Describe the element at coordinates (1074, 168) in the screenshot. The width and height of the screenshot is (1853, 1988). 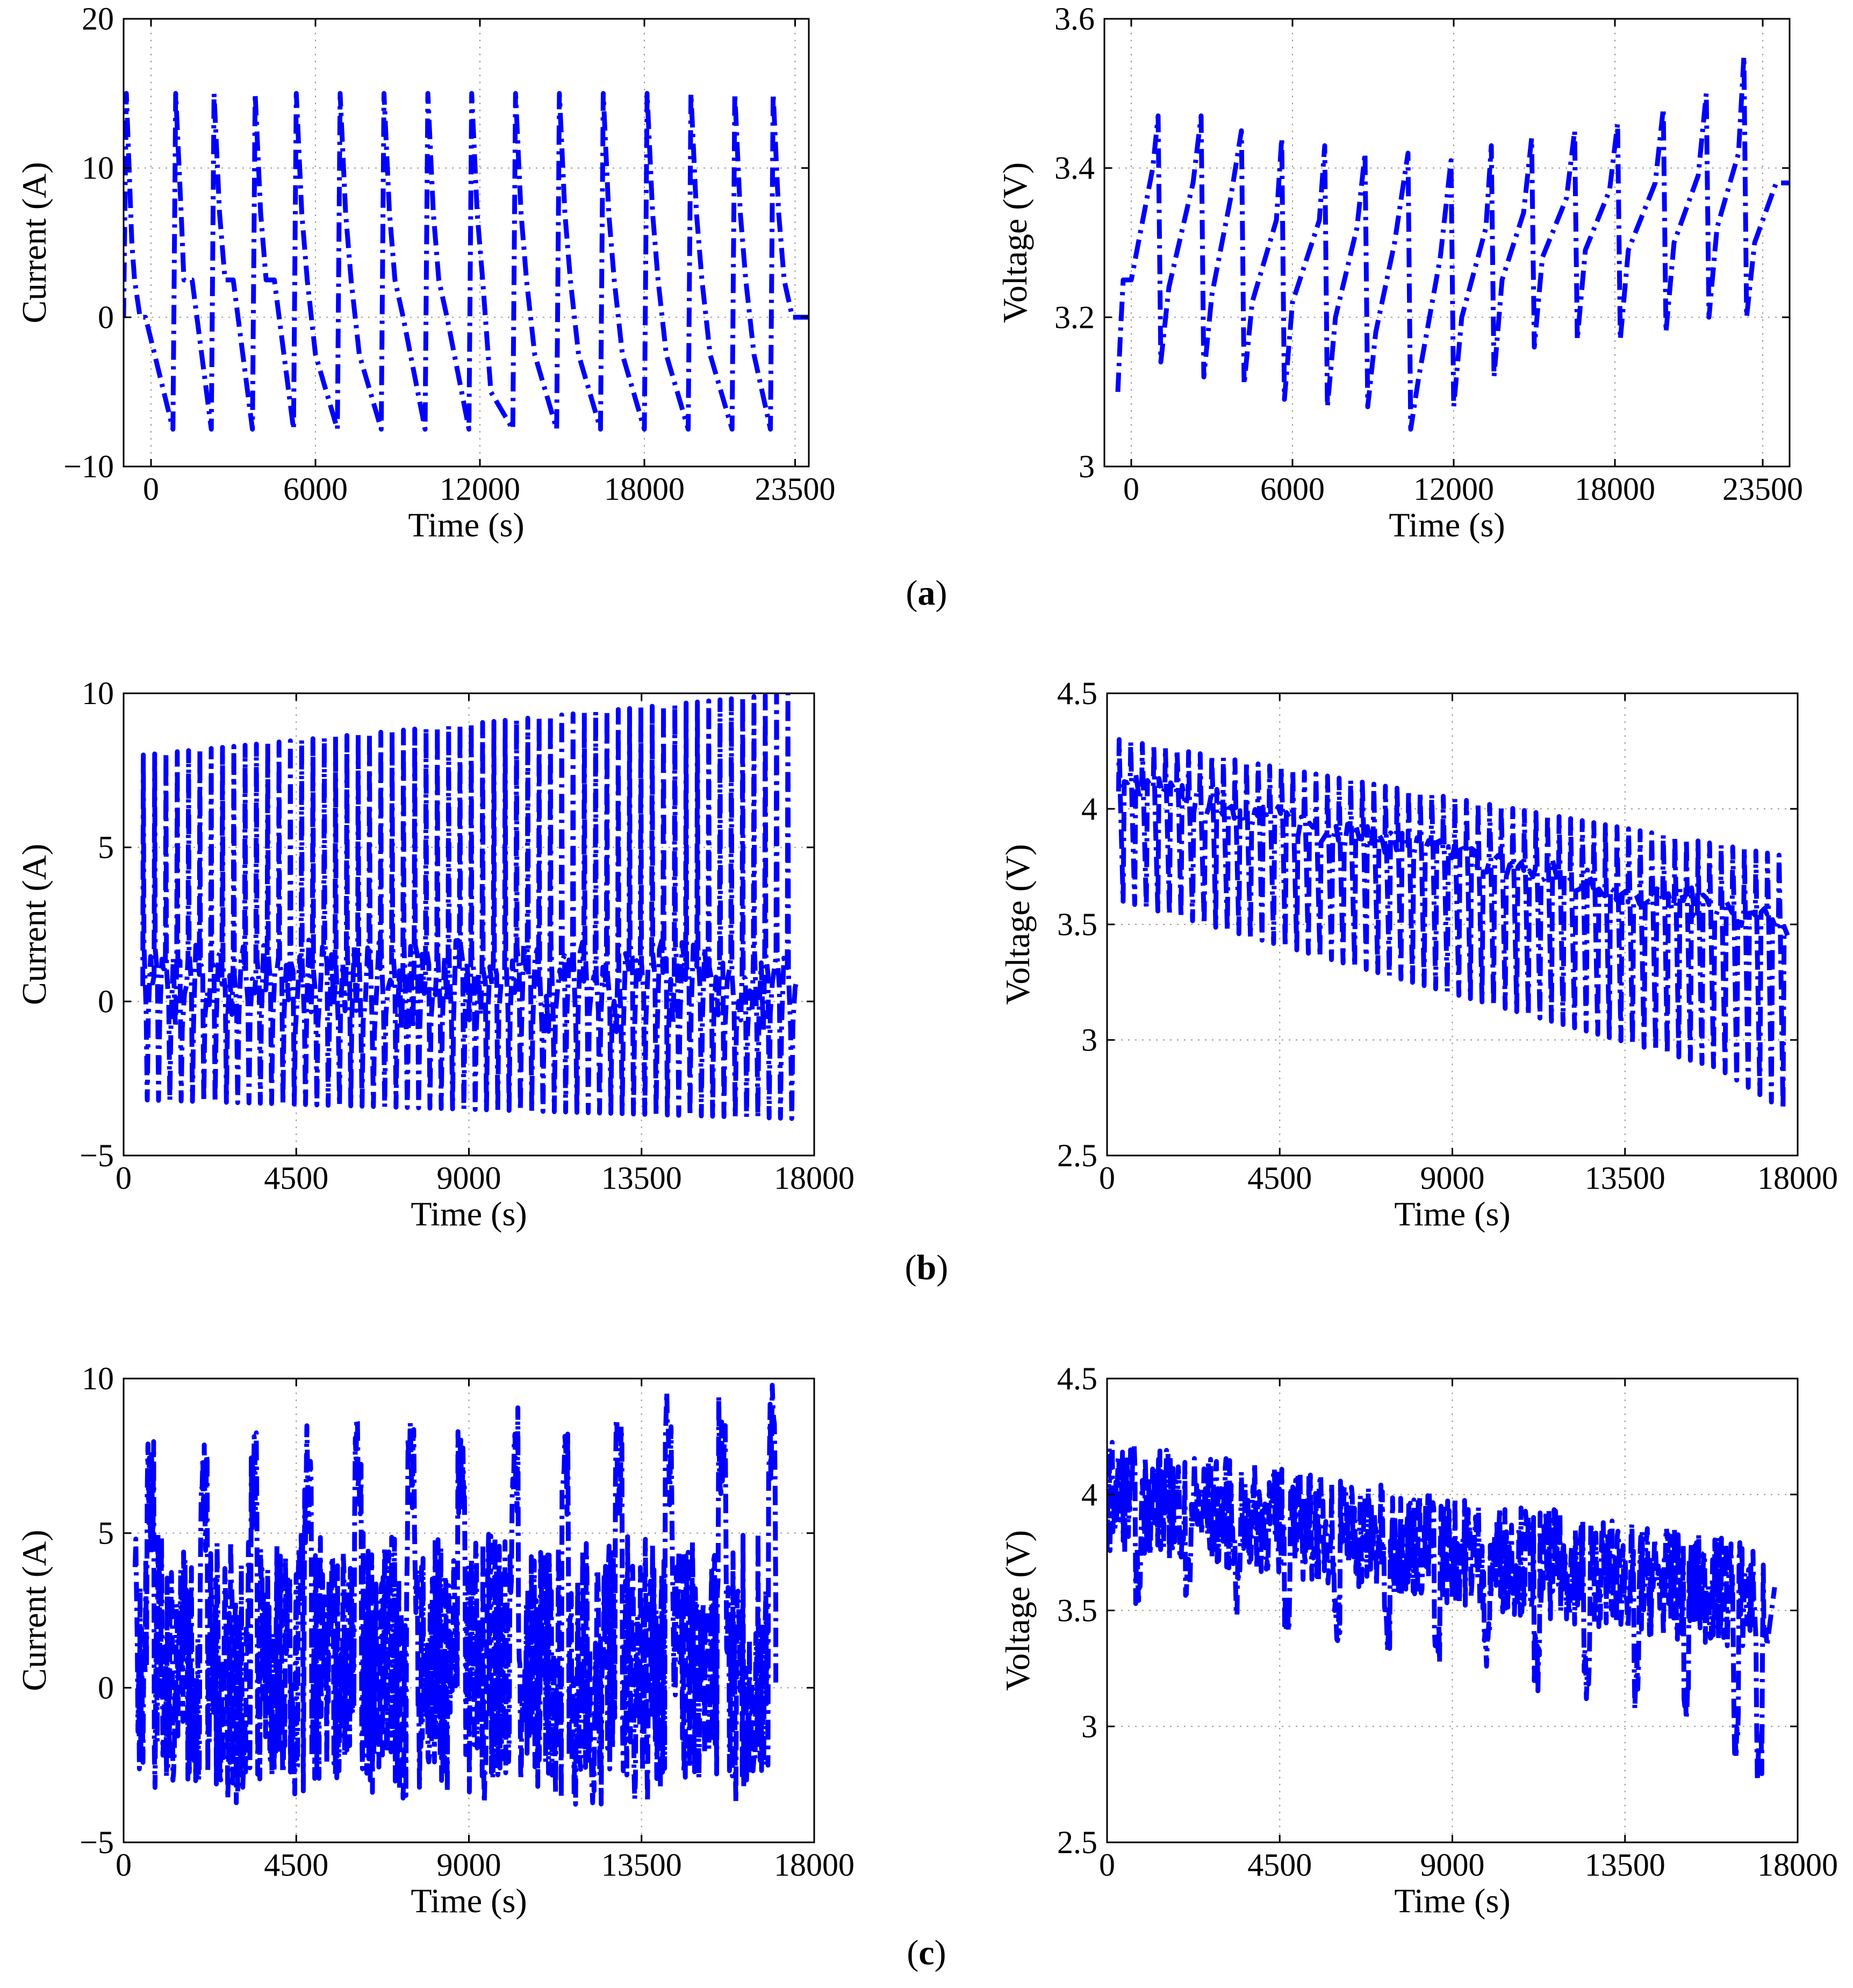
I see `y-tick-label: 3.4` at that location.